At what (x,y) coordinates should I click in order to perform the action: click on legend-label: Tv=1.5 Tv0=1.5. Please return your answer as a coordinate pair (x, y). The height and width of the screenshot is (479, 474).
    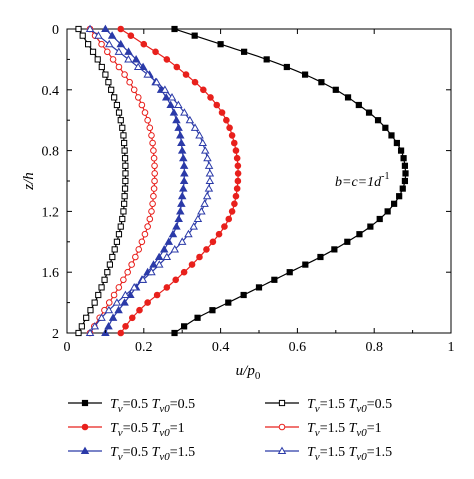
    Looking at the image, I should click on (349, 454).